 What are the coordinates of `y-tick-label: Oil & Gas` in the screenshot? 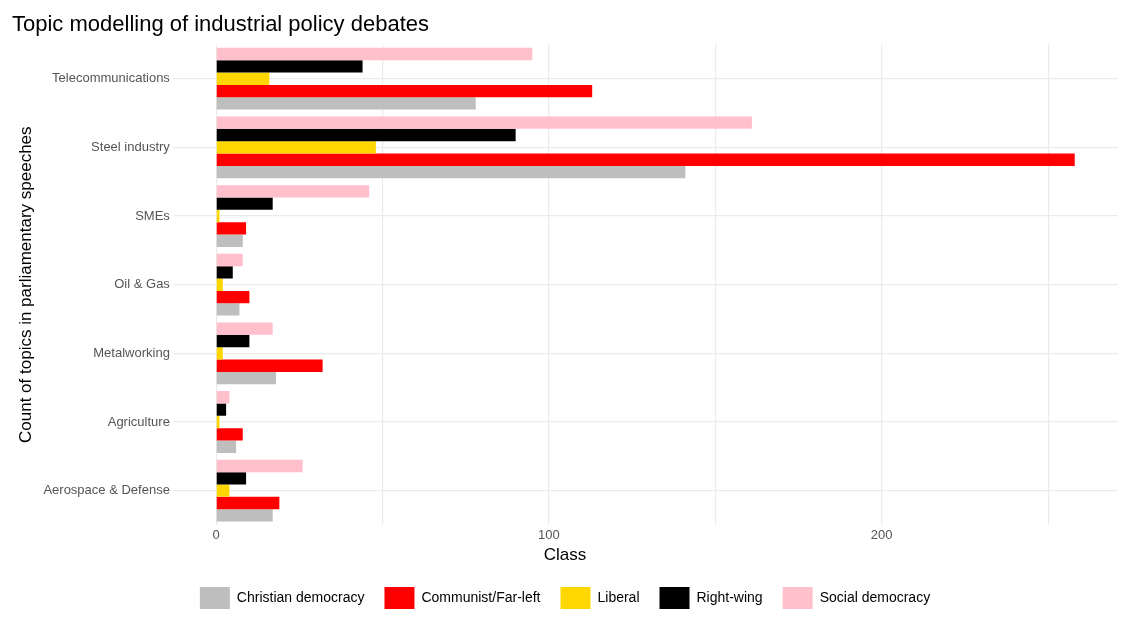 It's located at (142, 284).